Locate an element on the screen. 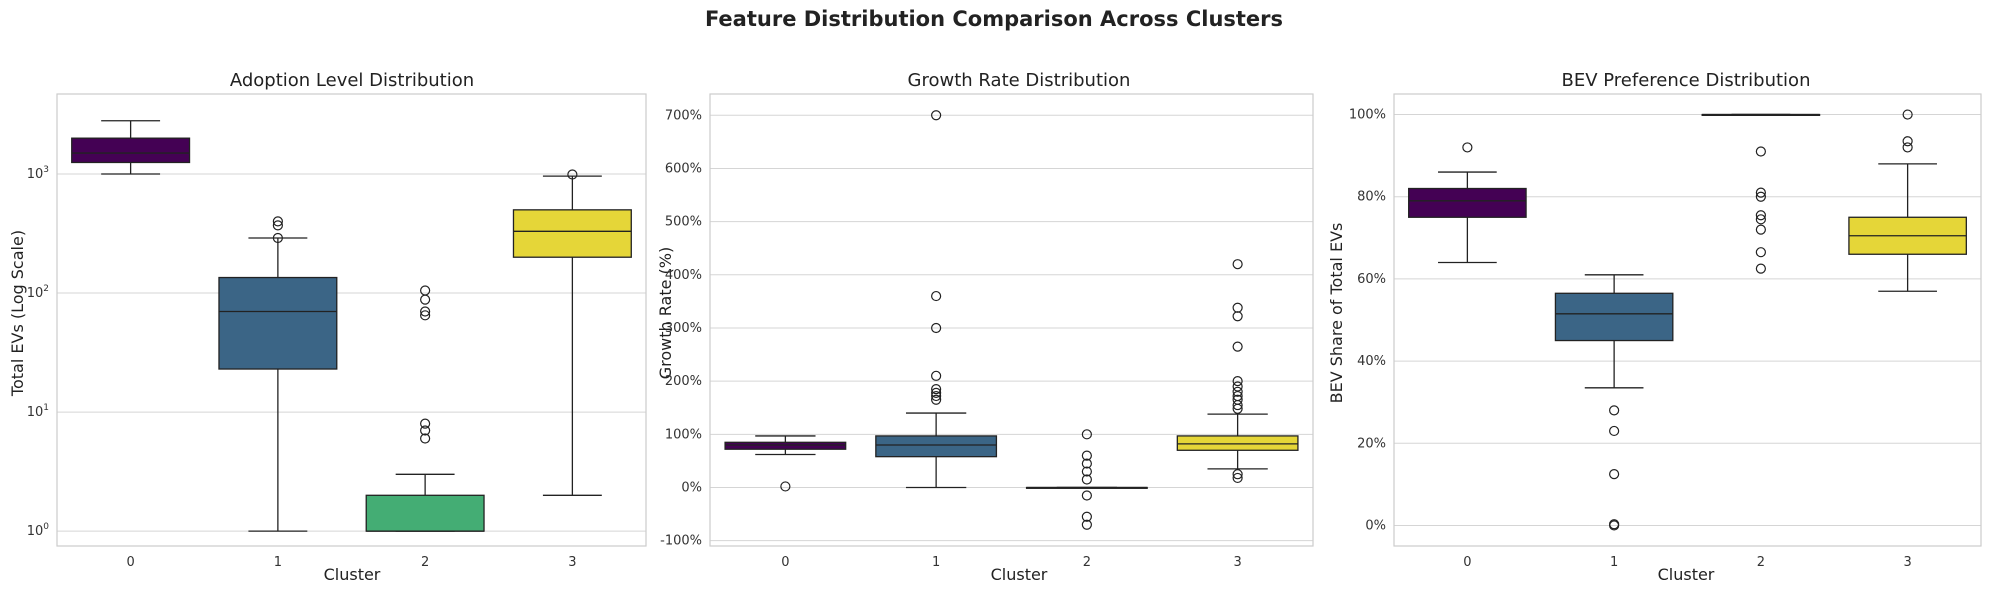 The height and width of the screenshot is (593, 1989). y-tick-label: 200% is located at coordinates (683, 381).